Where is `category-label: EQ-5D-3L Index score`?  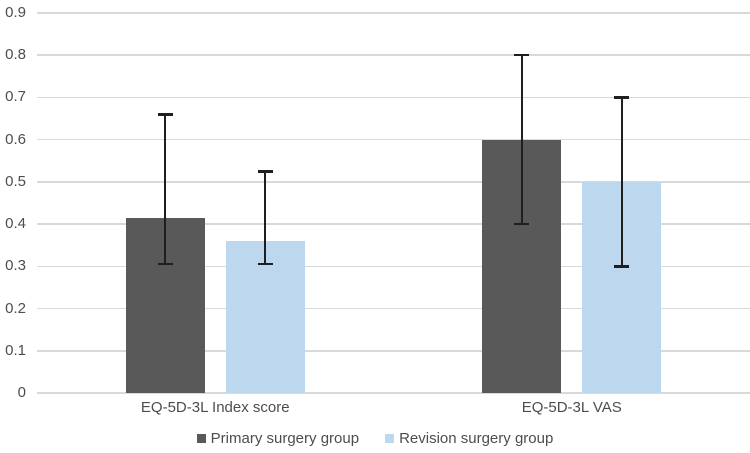
category-label: EQ-5D-3L Index score is located at coordinates (215, 407).